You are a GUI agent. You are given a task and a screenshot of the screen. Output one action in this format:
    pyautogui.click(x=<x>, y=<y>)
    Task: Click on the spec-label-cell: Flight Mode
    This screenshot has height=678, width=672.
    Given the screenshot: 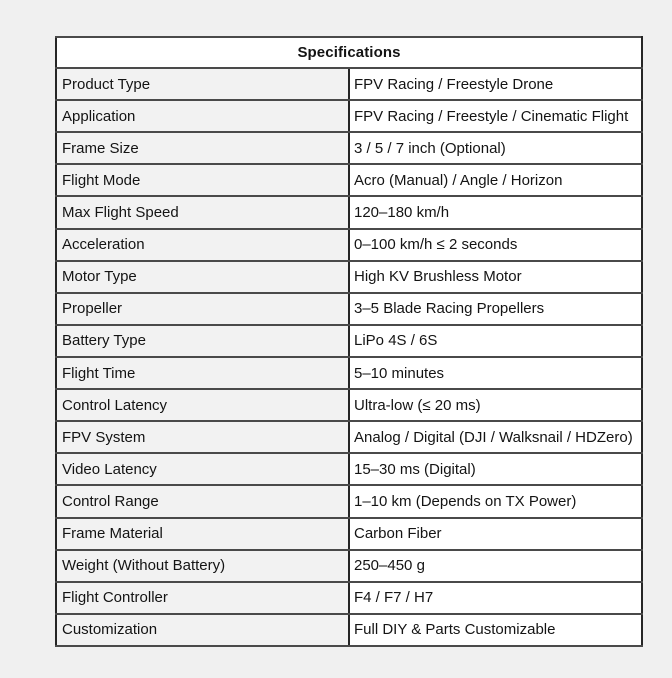 What is the action you would take?
    pyautogui.click(x=202, y=180)
    